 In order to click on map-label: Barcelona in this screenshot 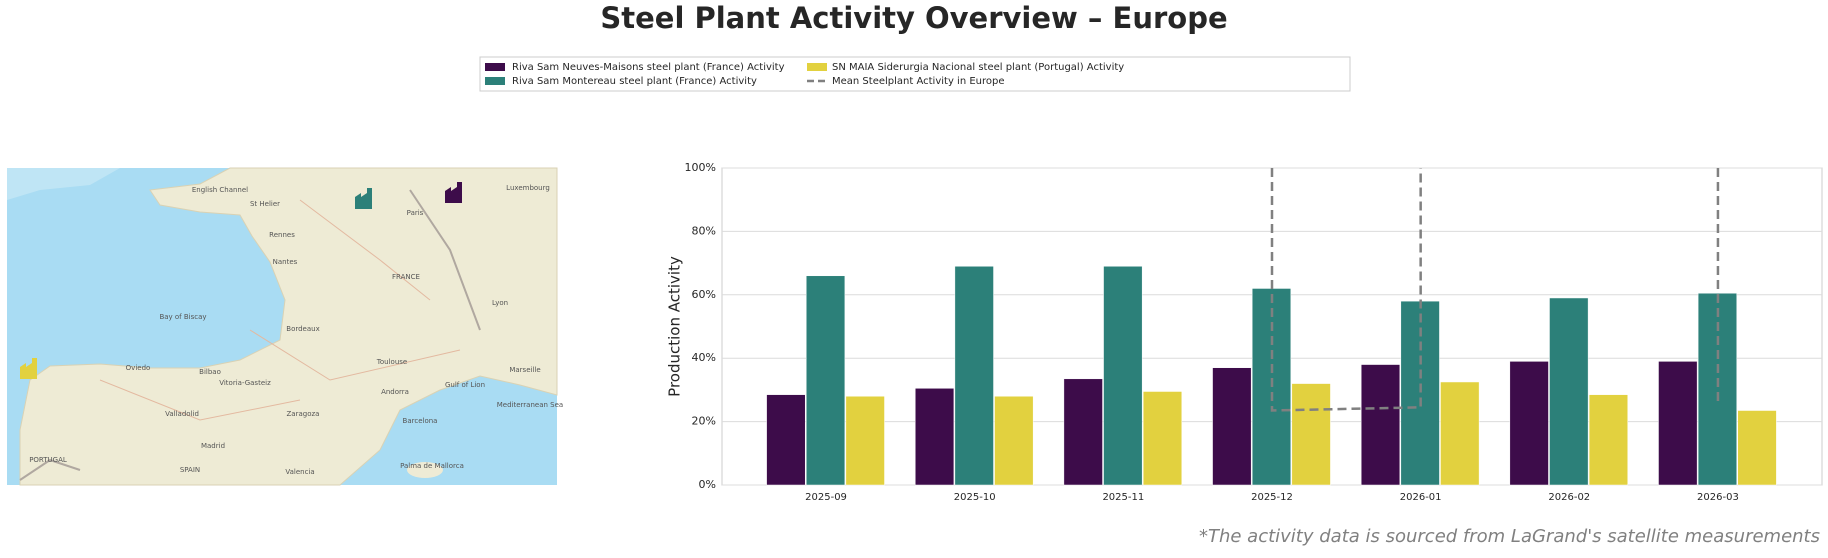, I will do `click(420, 421)`.